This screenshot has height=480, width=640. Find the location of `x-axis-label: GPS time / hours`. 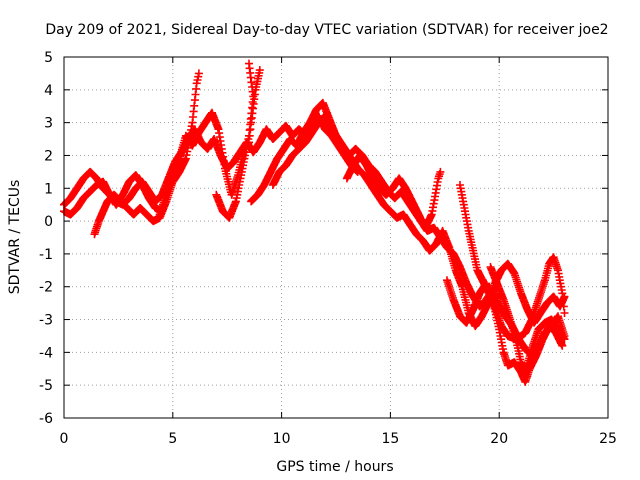

x-axis-label: GPS time / hours is located at coordinates (334, 467).